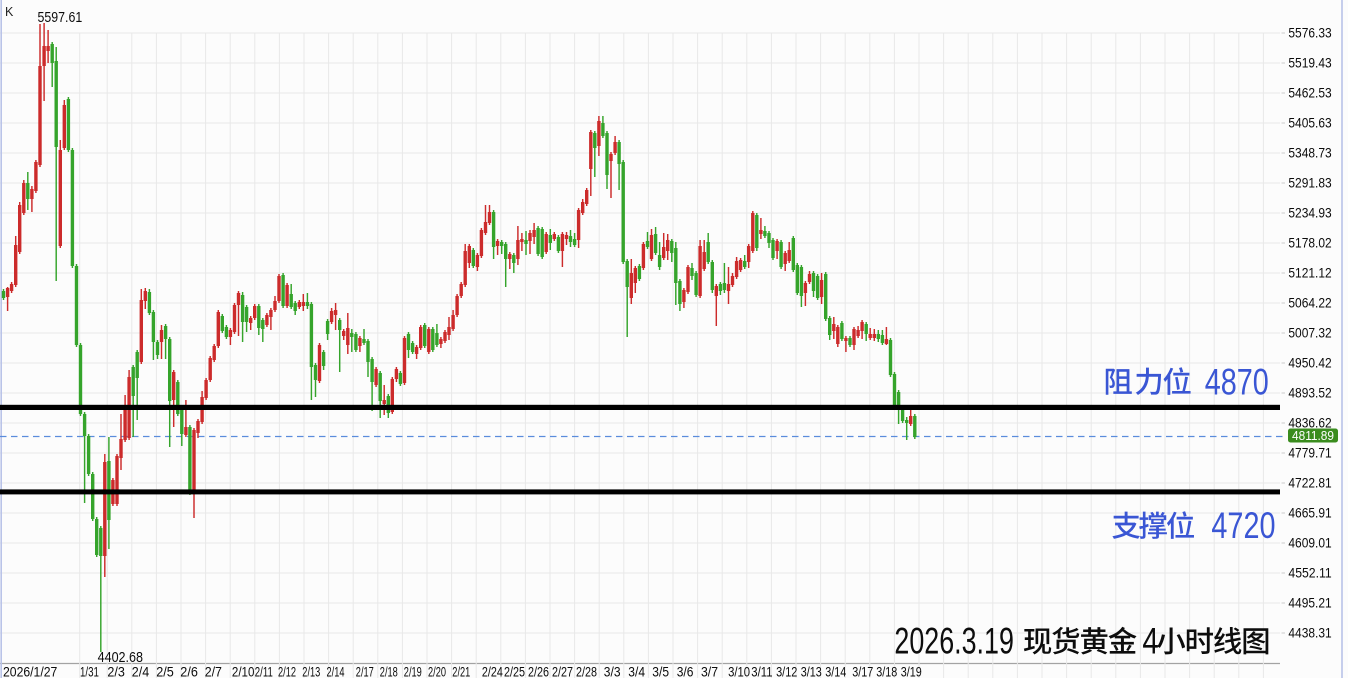 Image resolution: width=1348 pixels, height=678 pixels. What do you see at coordinates (60, 17) in the screenshot?
I see `svg-text: 5597.61` at bounding box center [60, 17].